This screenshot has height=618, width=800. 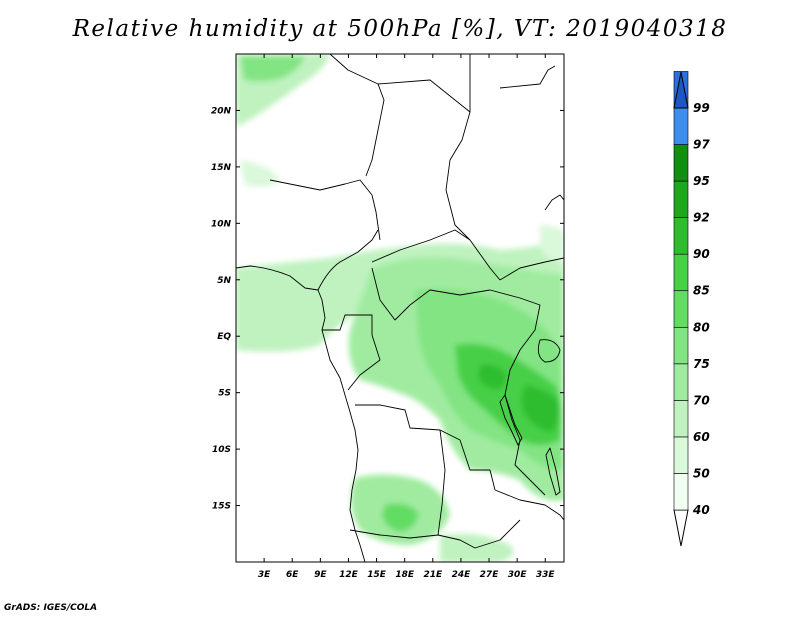 What do you see at coordinates (546, 575) in the screenshot?
I see `lon-label: 33E` at bounding box center [546, 575].